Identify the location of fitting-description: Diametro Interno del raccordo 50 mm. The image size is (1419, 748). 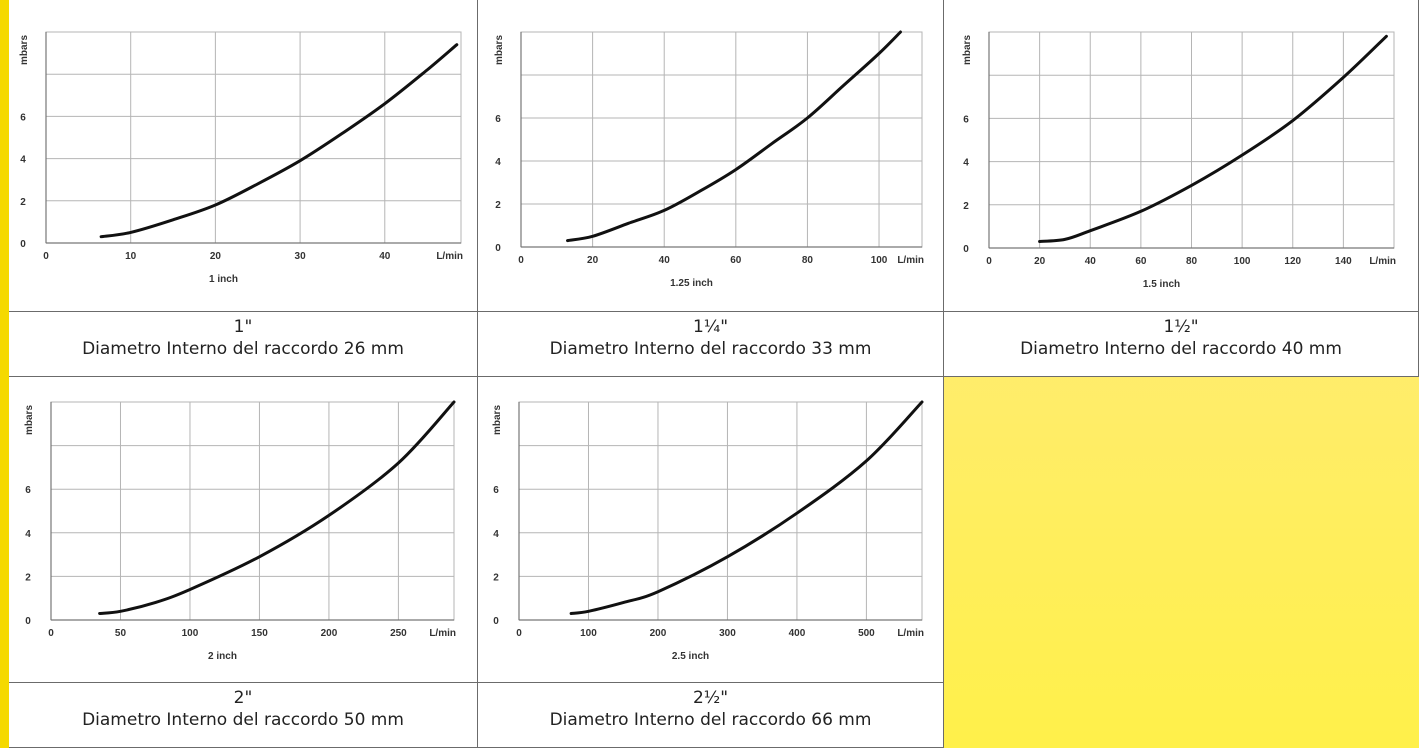
(243, 720).